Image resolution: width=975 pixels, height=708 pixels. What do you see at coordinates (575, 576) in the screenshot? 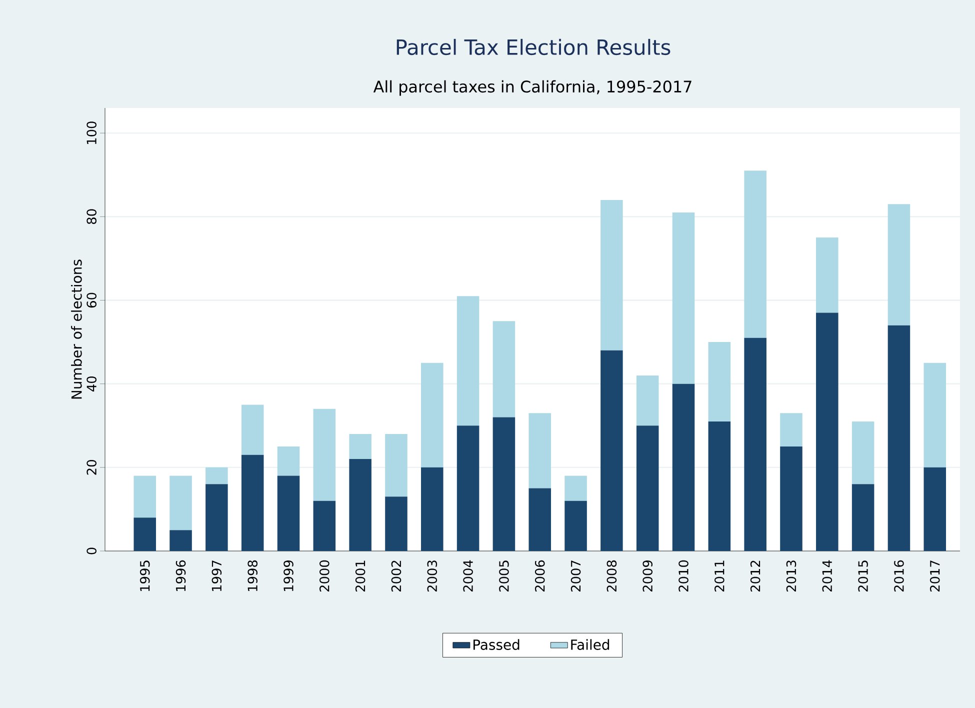
I see `x-tick-label: 2007` at bounding box center [575, 576].